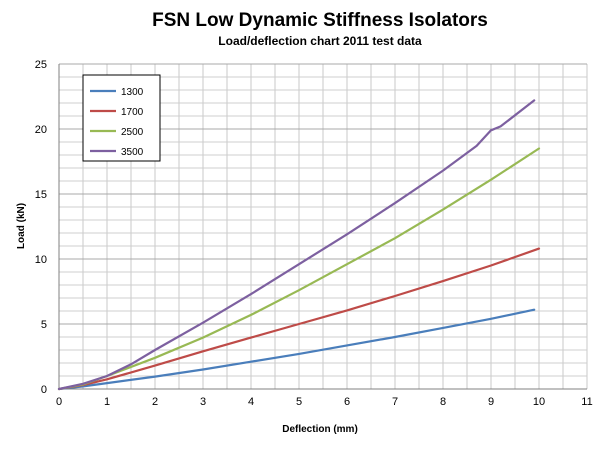 This screenshot has height=456, width=600. What do you see at coordinates (395, 402) in the screenshot?
I see `x-tick-label: 7` at bounding box center [395, 402].